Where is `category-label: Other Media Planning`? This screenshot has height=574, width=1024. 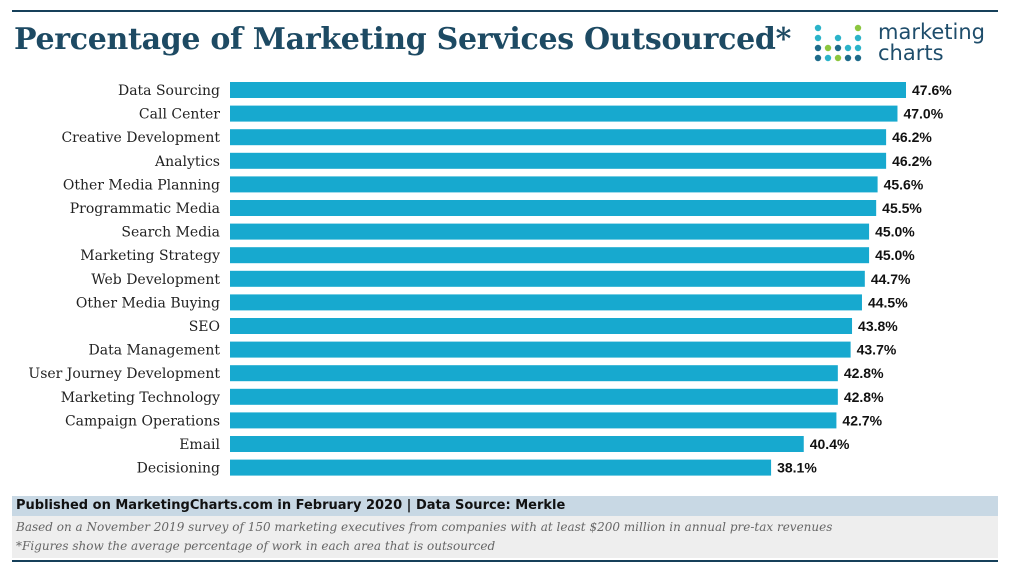 category-label: Other Media Planning is located at coordinates (141, 185).